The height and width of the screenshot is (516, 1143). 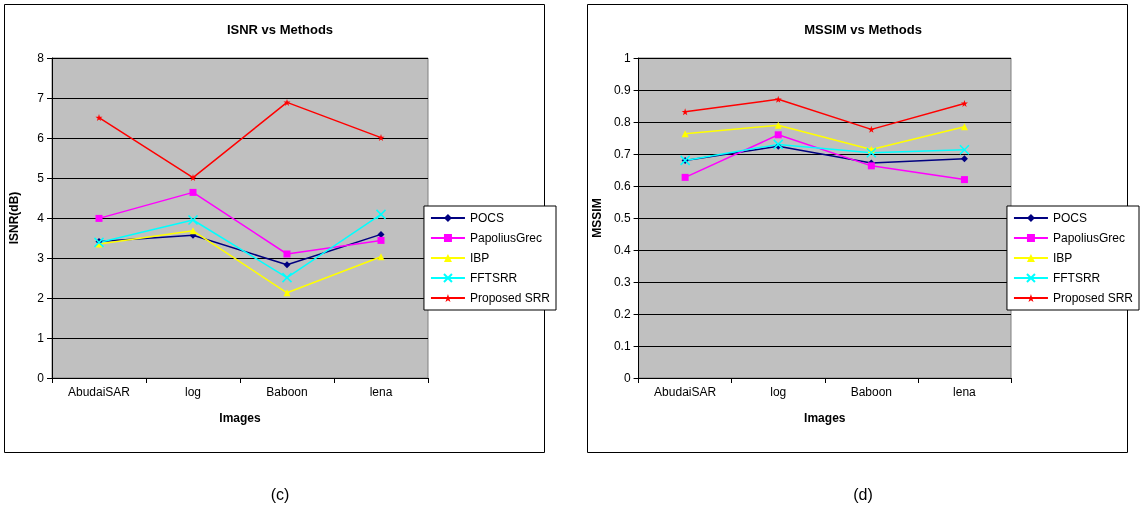 I want to click on y-tick-label: 0.3, so click(x=622, y=282).